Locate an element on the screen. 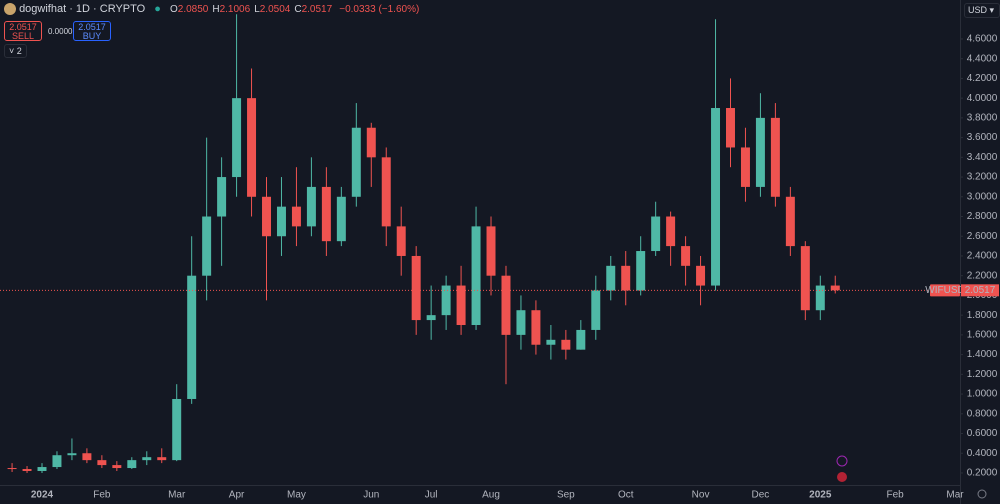 This screenshot has height=504, width=1000. y-tick-label: 2.2000 is located at coordinates (982, 275).